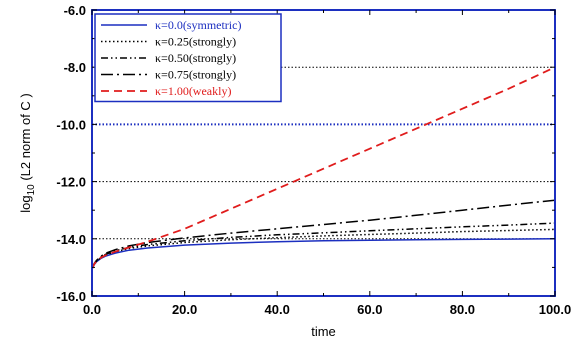 This screenshot has width=577, height=347. Describe the element at coordinates (71, 239) in the screenshot. I see `y-tick-label: -14.0` at that location.